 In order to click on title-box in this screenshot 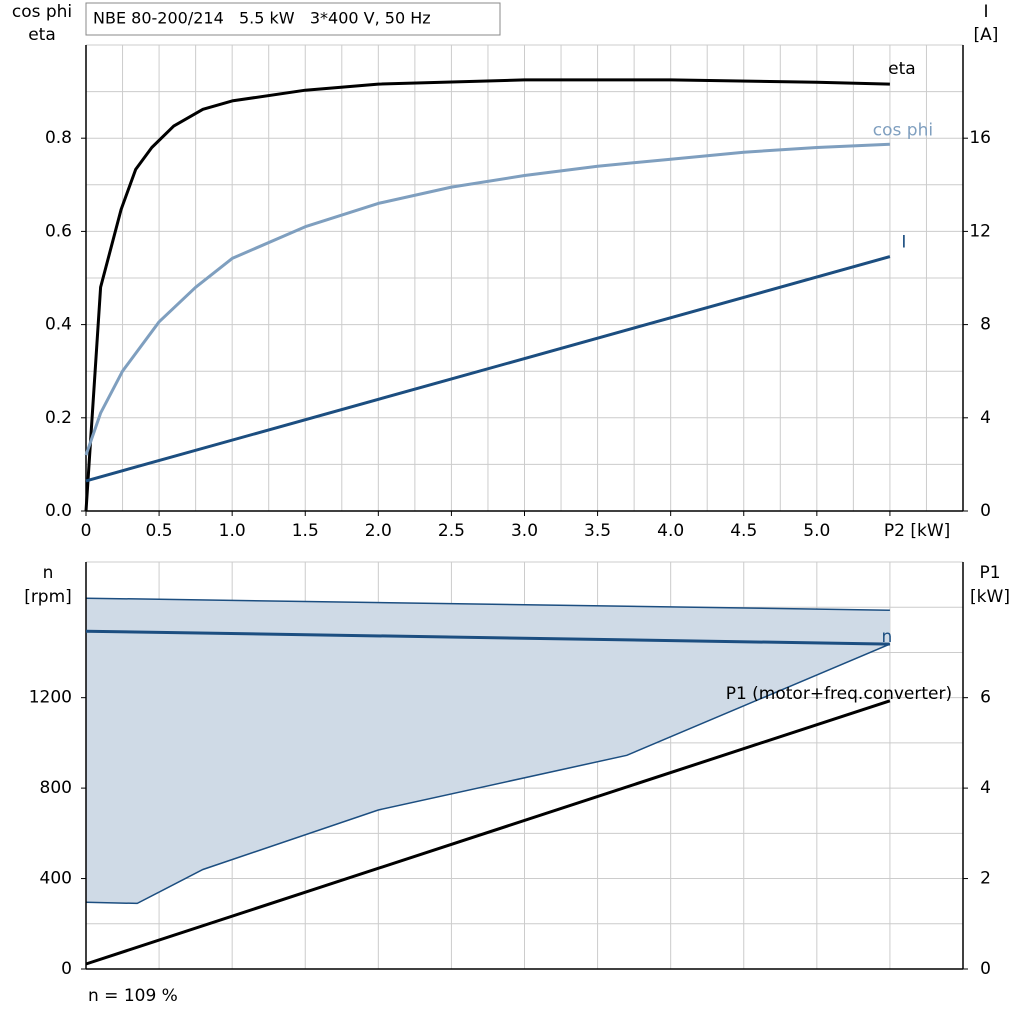, I will do `click(293, 19)`.